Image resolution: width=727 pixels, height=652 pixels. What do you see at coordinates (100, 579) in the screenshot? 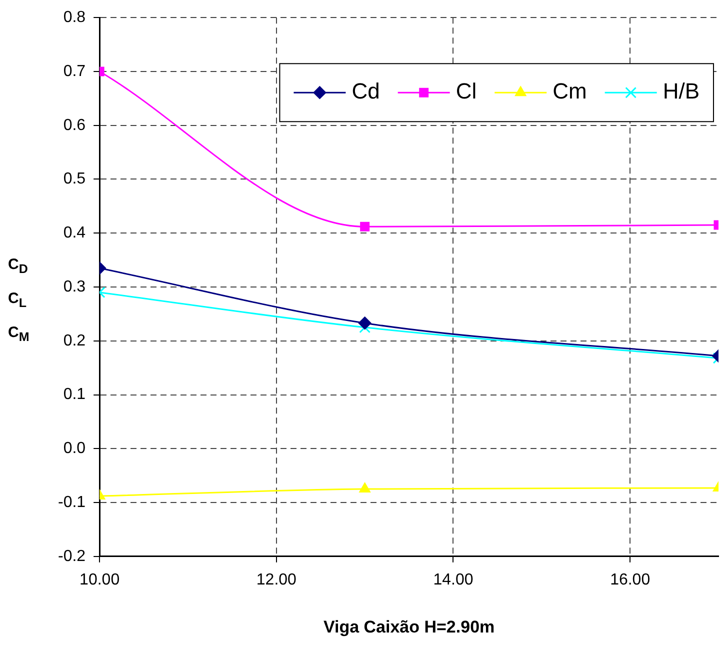
I see `x-tick-label: 10.00` at bounding box center [100, 579].